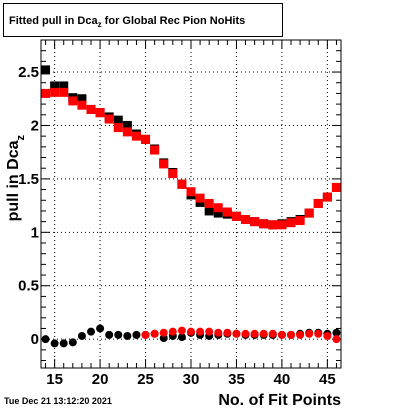 The image size is (400, 409). Describe the element at coordinates (58, 401) in the screenshot. I see `date-stamp: Tue Dec 21 13:12:20 2021` at that location.